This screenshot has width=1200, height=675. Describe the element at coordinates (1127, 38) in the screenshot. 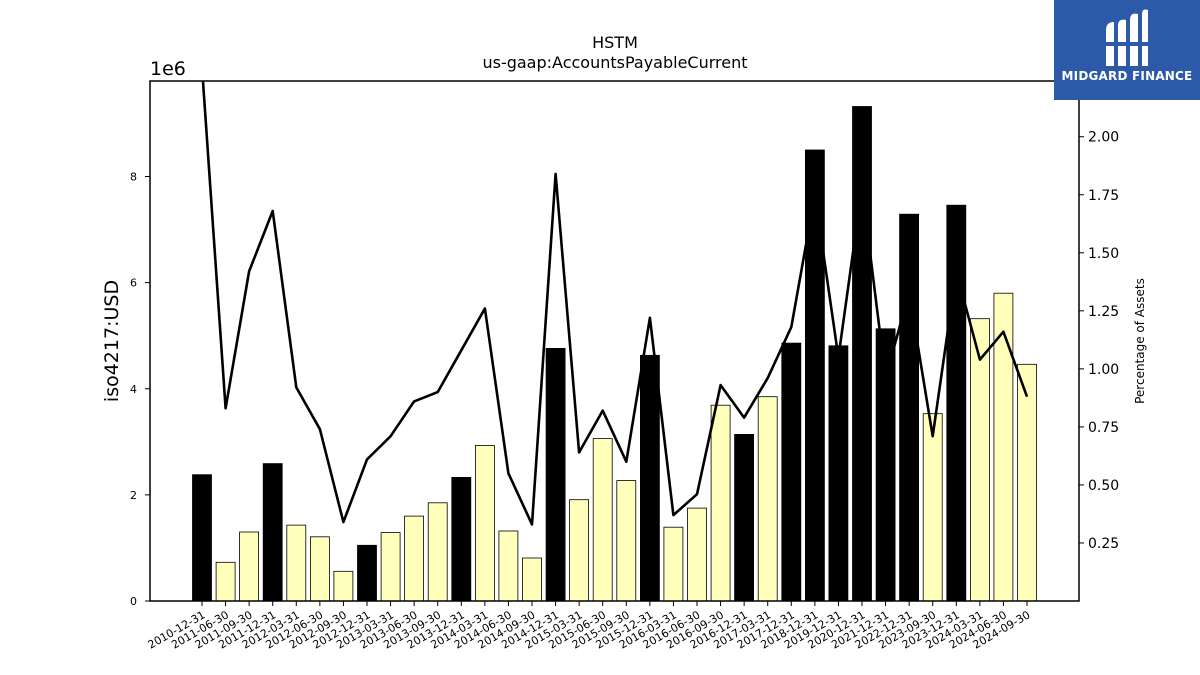

I see `midgard-m-logo-icon` at that location.